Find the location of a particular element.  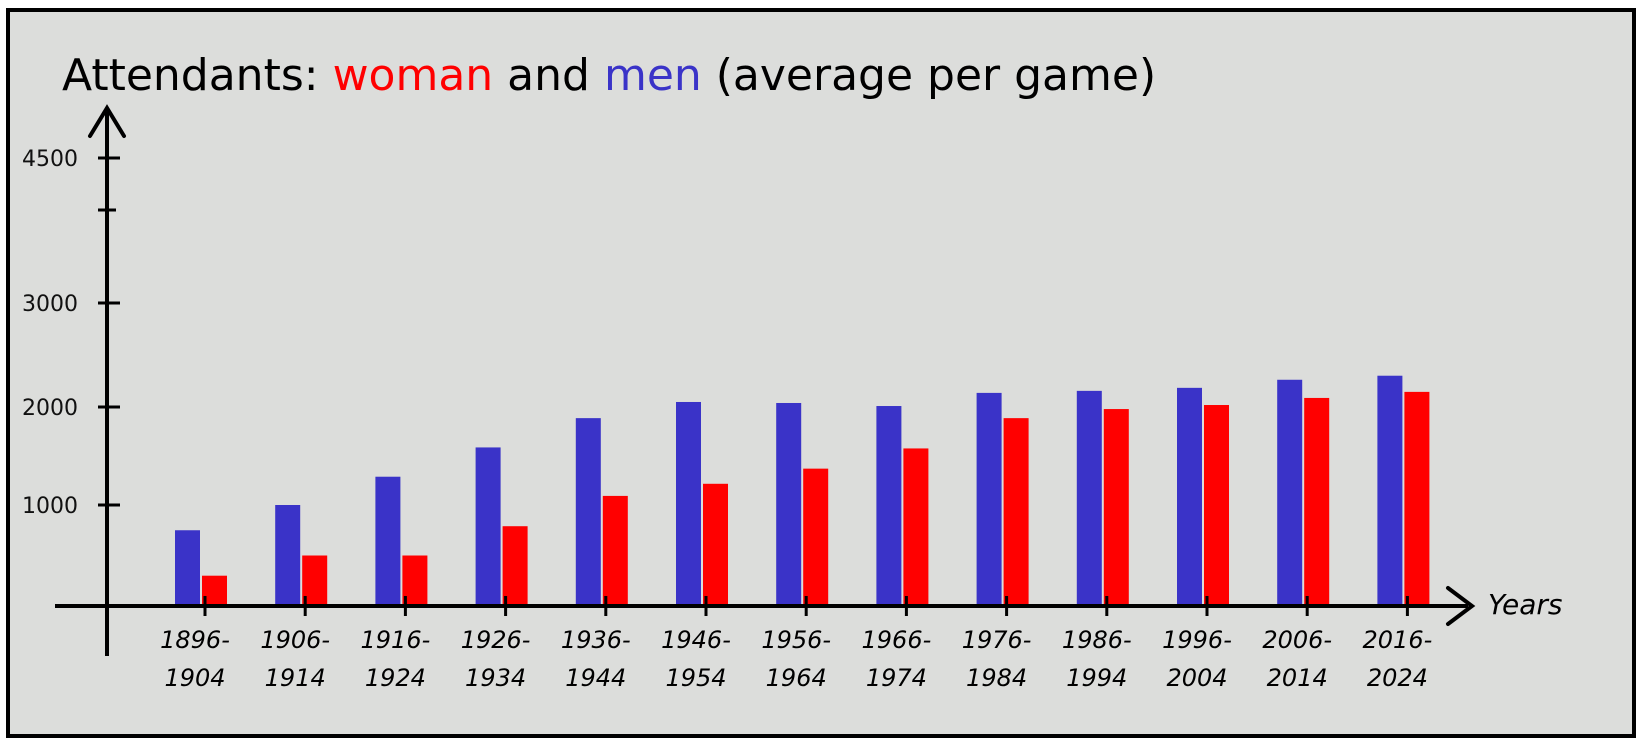

x-tick-label: 2004 is located at coordinates (1196, 678).